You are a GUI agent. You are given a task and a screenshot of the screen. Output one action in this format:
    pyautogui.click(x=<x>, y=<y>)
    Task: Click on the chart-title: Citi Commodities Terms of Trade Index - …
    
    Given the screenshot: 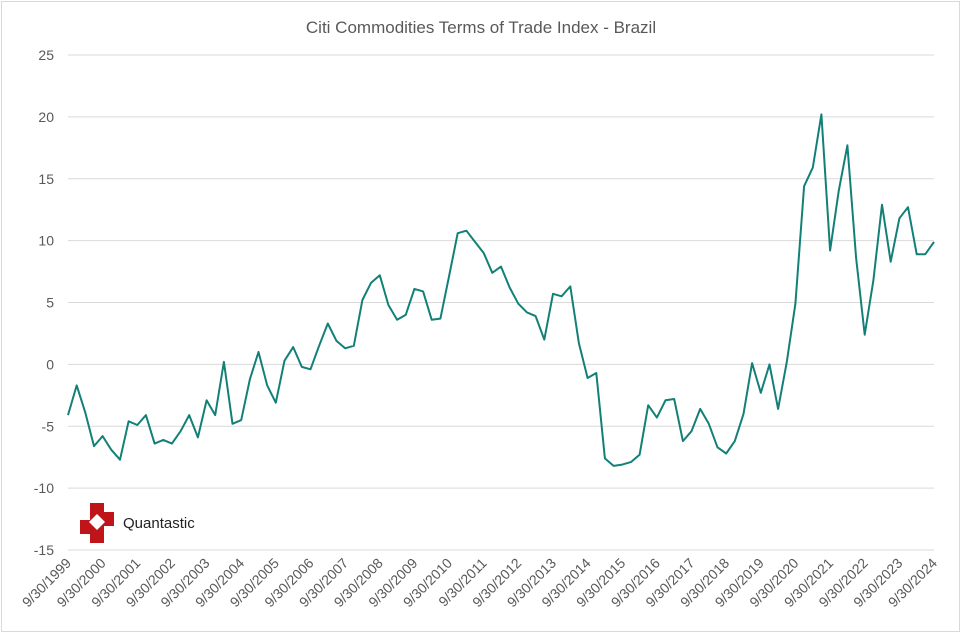 What is the action you would take?
    pyautogui.click(x=481, y=27)
    